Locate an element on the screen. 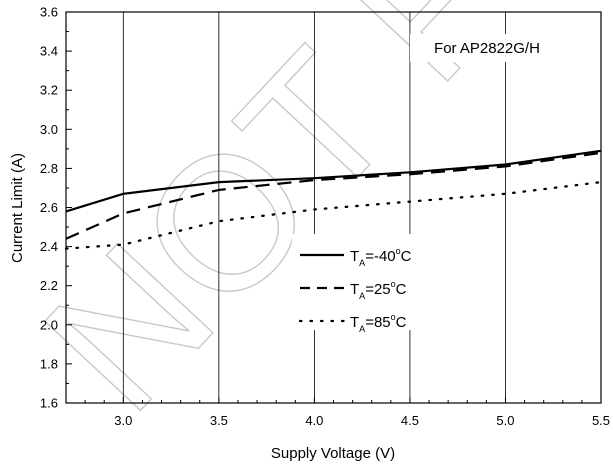 The width and height of the screenshot is (613, 468). legend-background is located at coordinates (366, 282).